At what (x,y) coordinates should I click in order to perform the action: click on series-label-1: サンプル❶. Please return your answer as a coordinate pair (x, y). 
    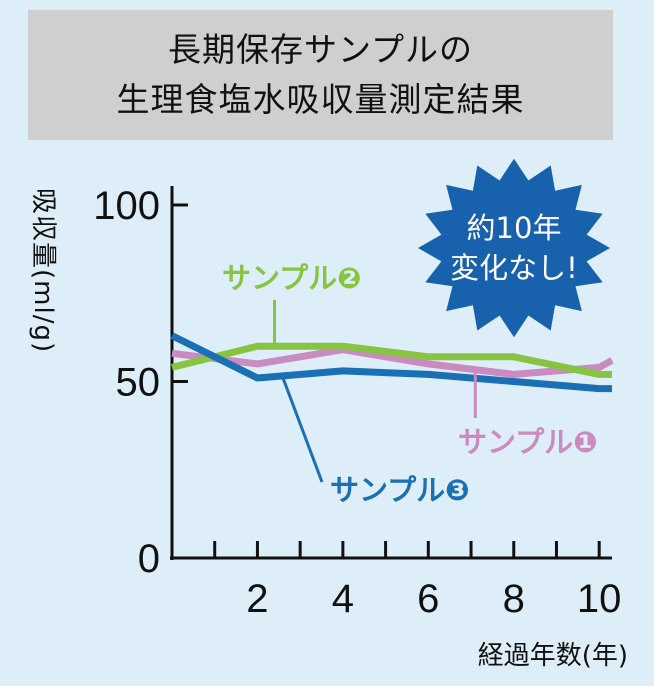
    Looking at the image, I should click on (528, 442).